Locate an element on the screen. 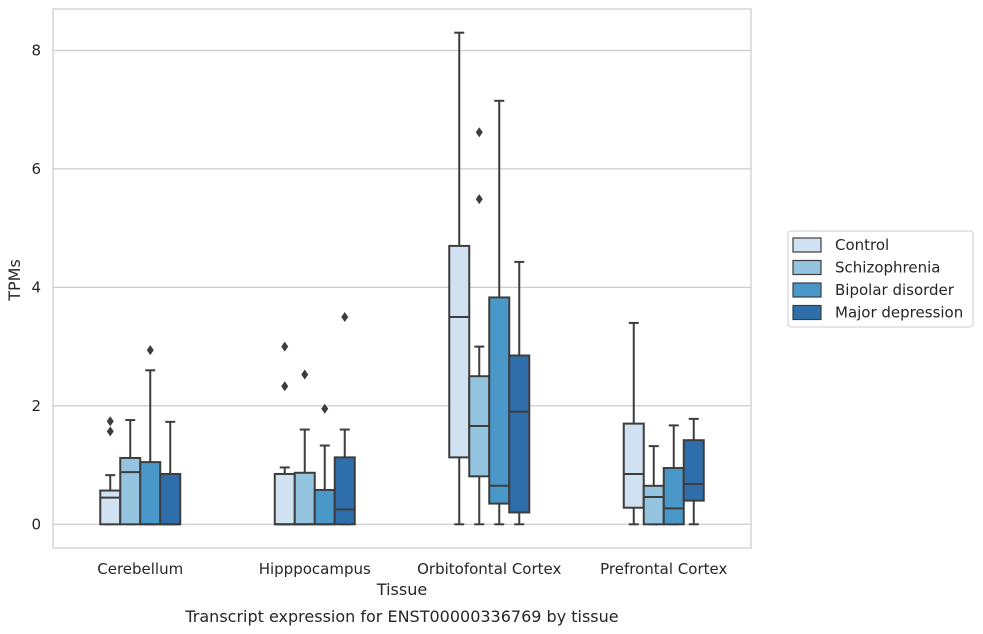  legend-frame is located at coordinates (880, 279).